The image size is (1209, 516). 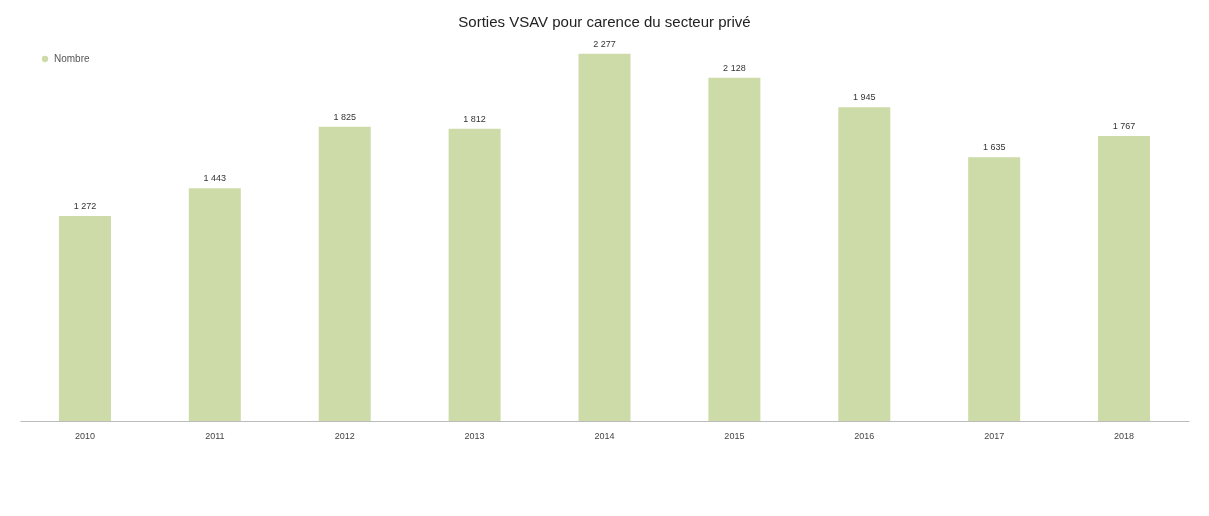 I want to click on data-label: 1 767, so click(x=1124, y=126).